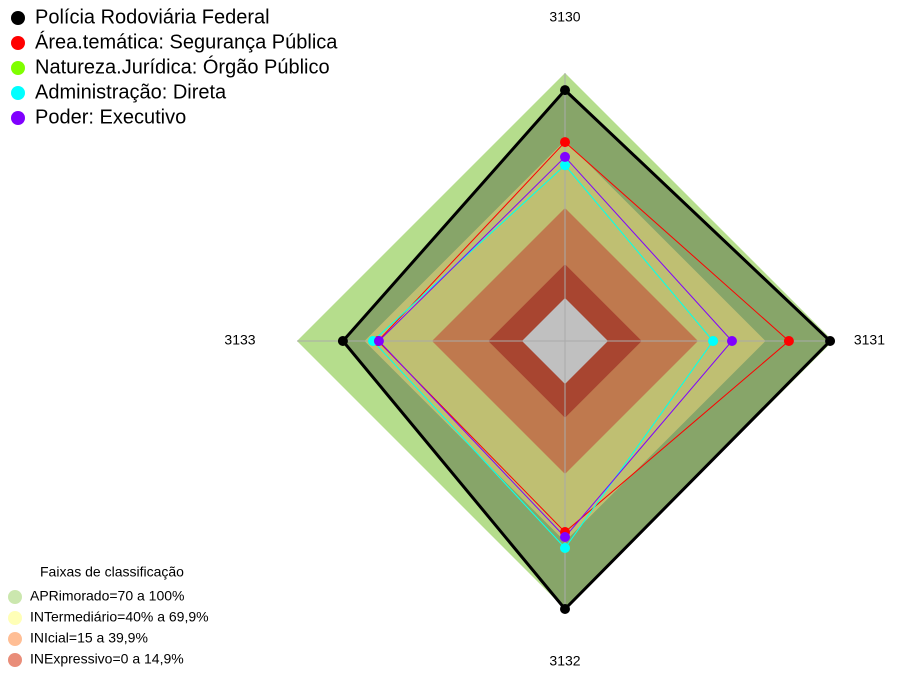 Image resolution: width=905 pixels, height=680 pixels. What do you see at coordinates (152, 17) in the screenshot?
I see `legend-label: Polícia Rodoviária Federal` at bounding box center [152, 17].